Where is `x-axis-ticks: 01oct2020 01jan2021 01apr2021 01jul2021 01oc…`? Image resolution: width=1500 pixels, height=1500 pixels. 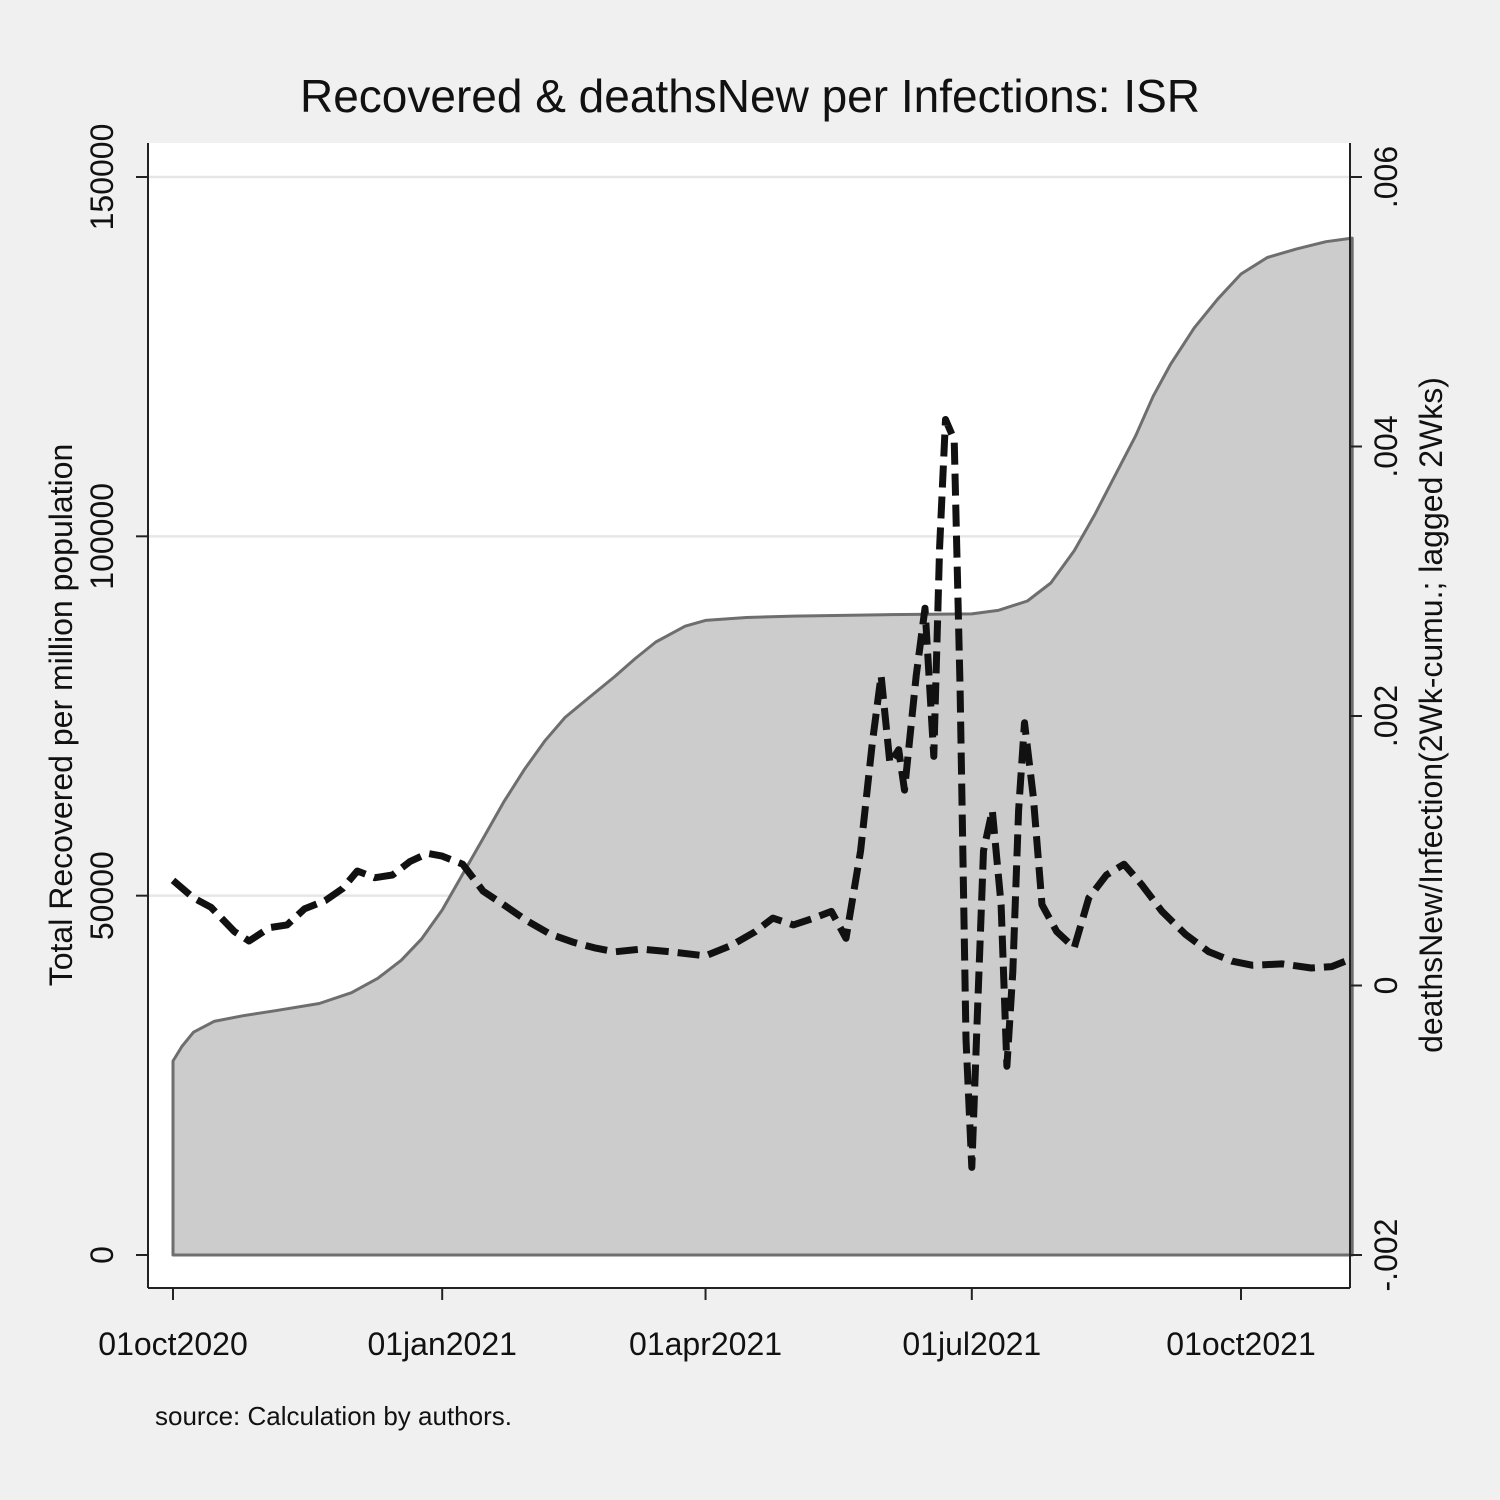
x-axis-ticks: 01oct2020 01jan2021 01apr2021 01jul2021 01oc… is located at coordinates (707, 1325).